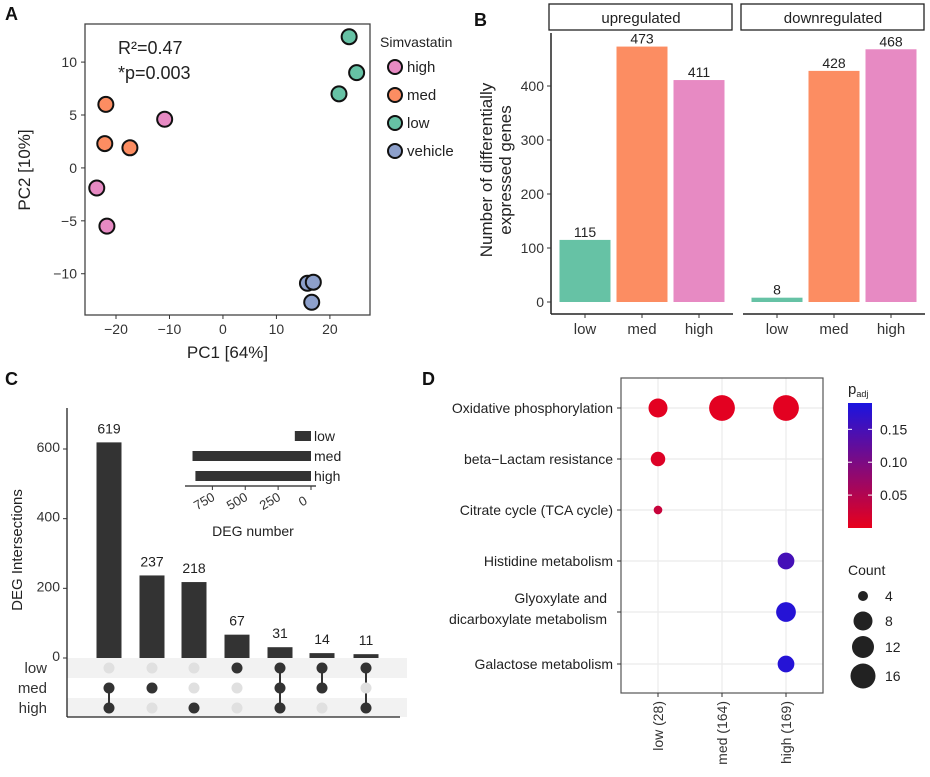 Image resolution: width=930 pixels, height=777 pixels. What do you see at coordinates (154, 73) in the screenshot?
I see `p-value-annotation: *p=0.003` at bounding box center [154, 73].